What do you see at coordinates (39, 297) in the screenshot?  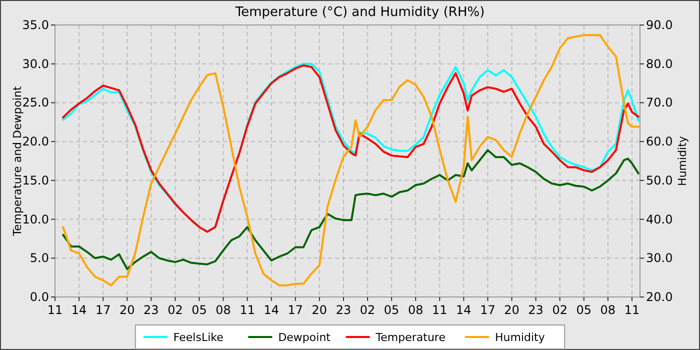 I see `y-tick-label: 0.0` at bounding box center [39, 297].